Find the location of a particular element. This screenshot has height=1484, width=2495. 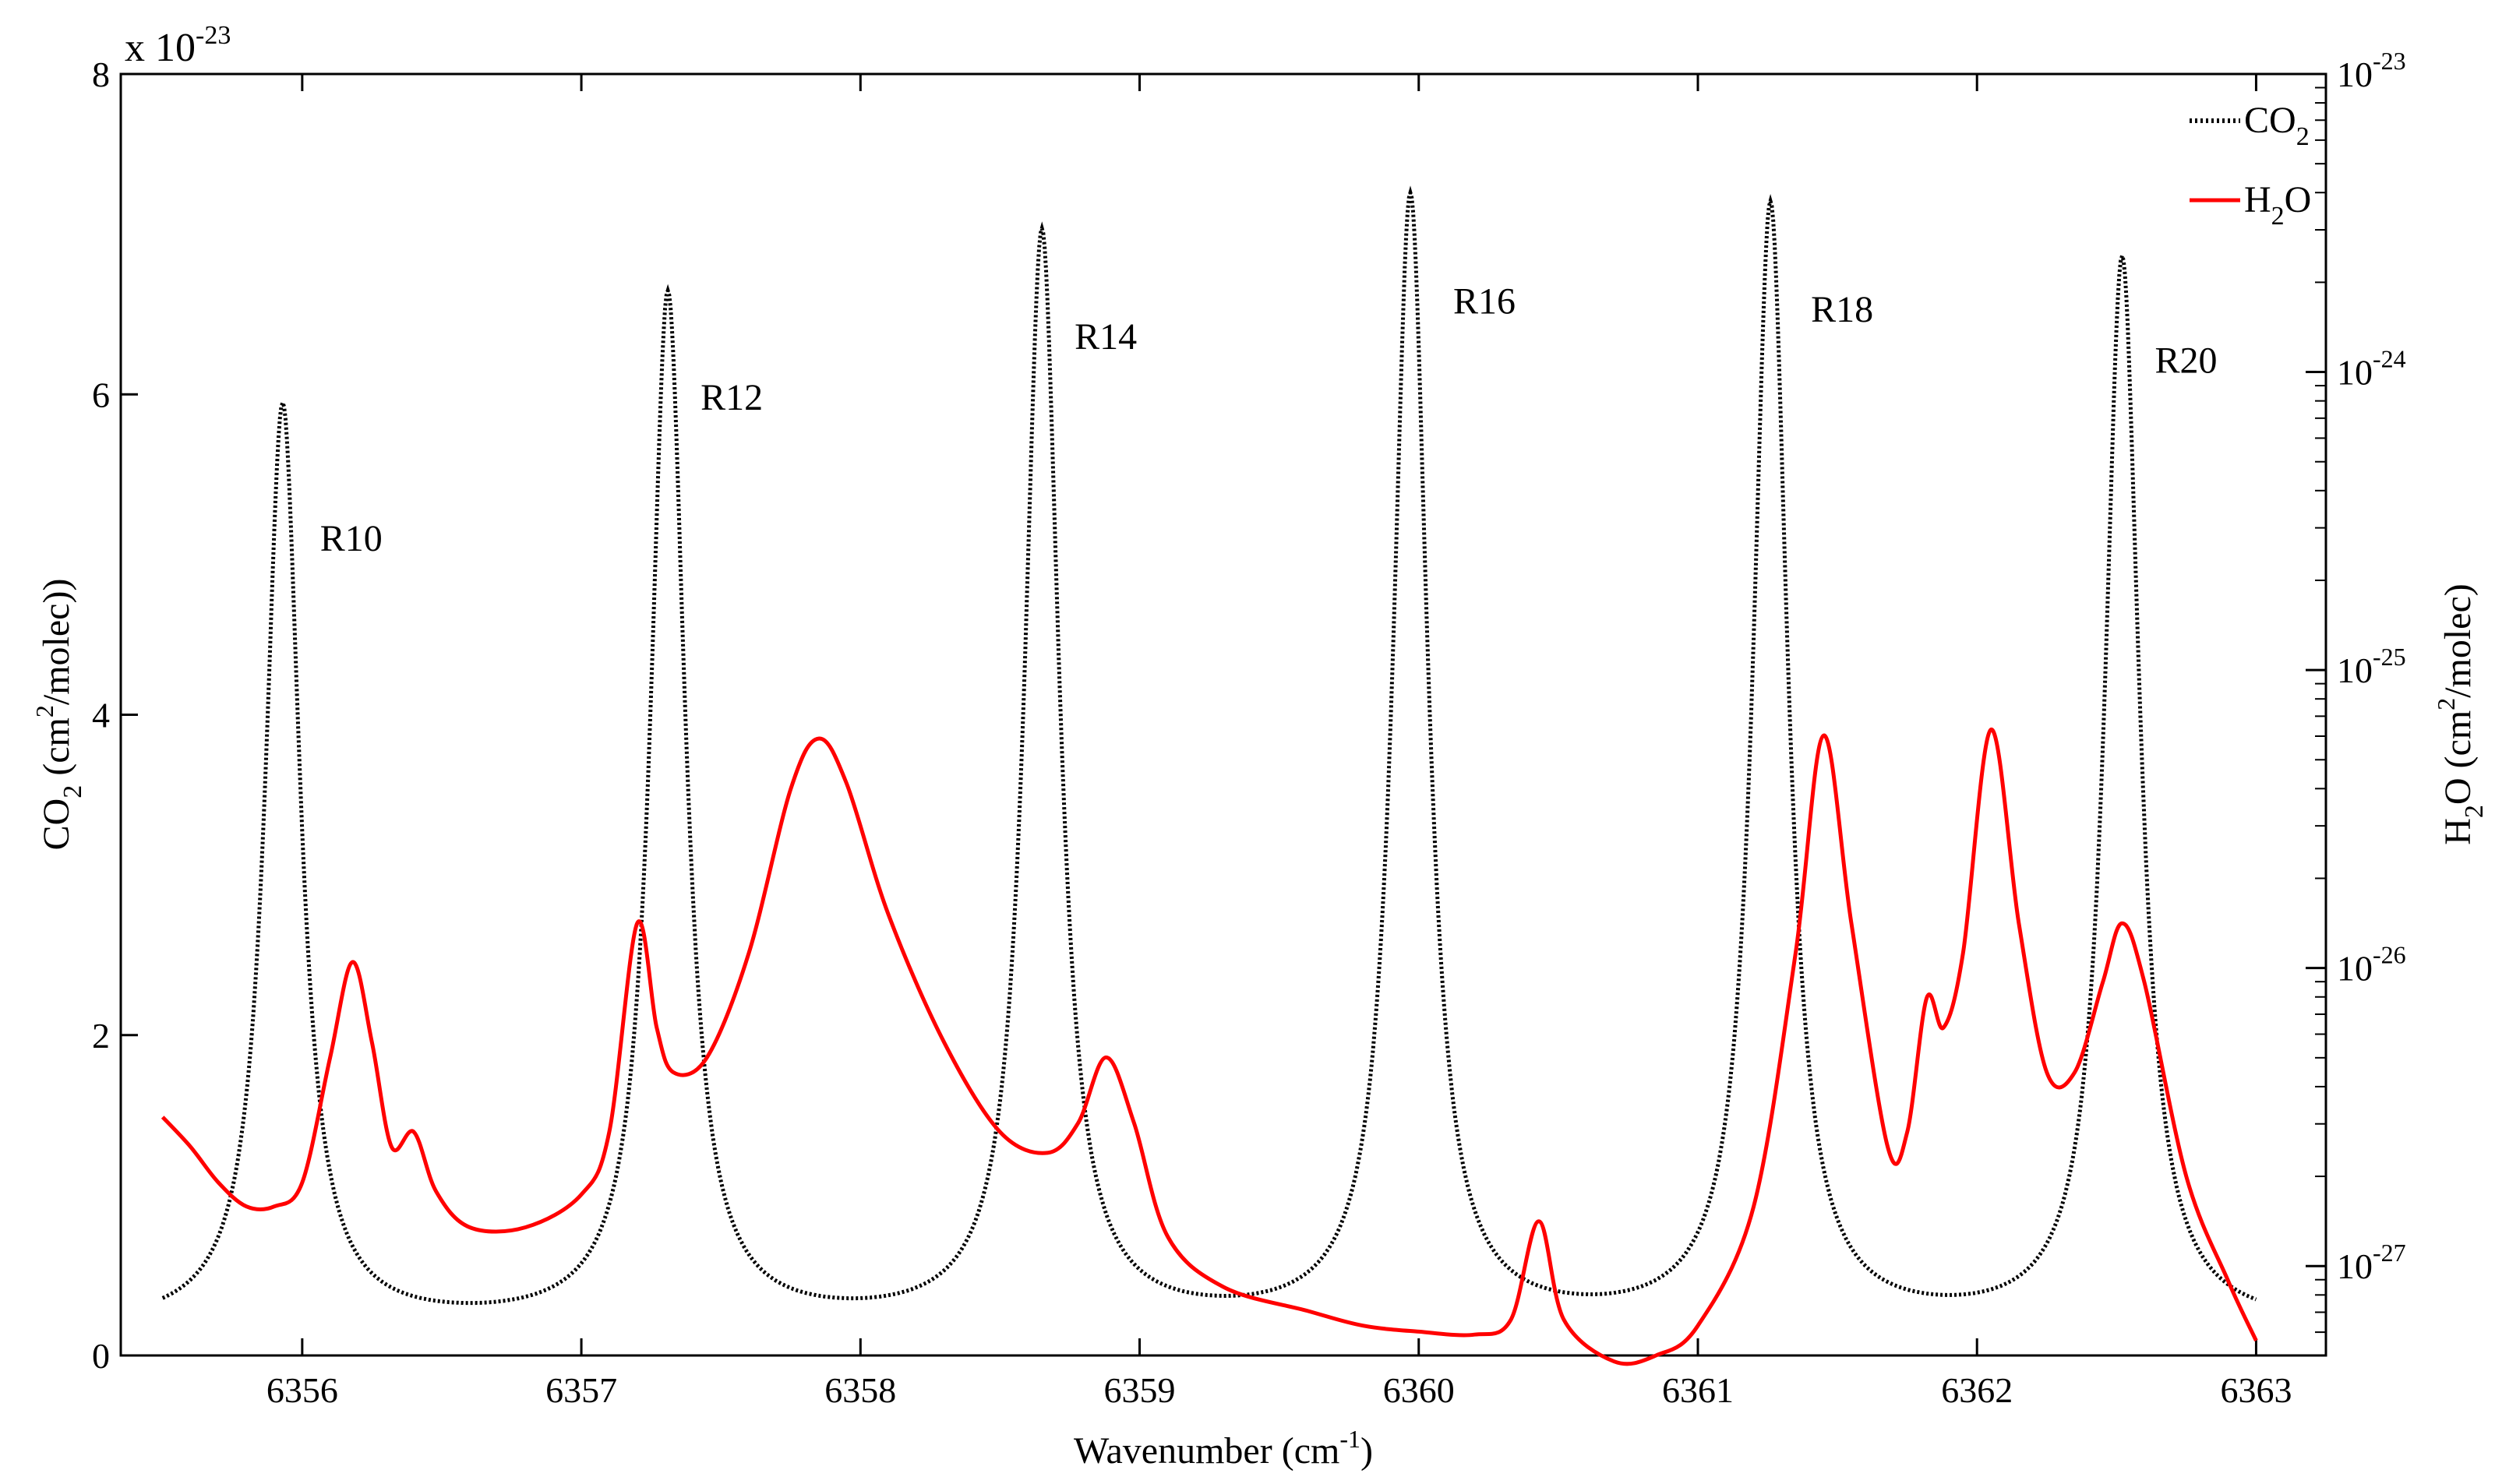

y-right-axis-ticks: 10-27 10-26 10-25 10-24 10-23 is located at coordinates (2356, 690).